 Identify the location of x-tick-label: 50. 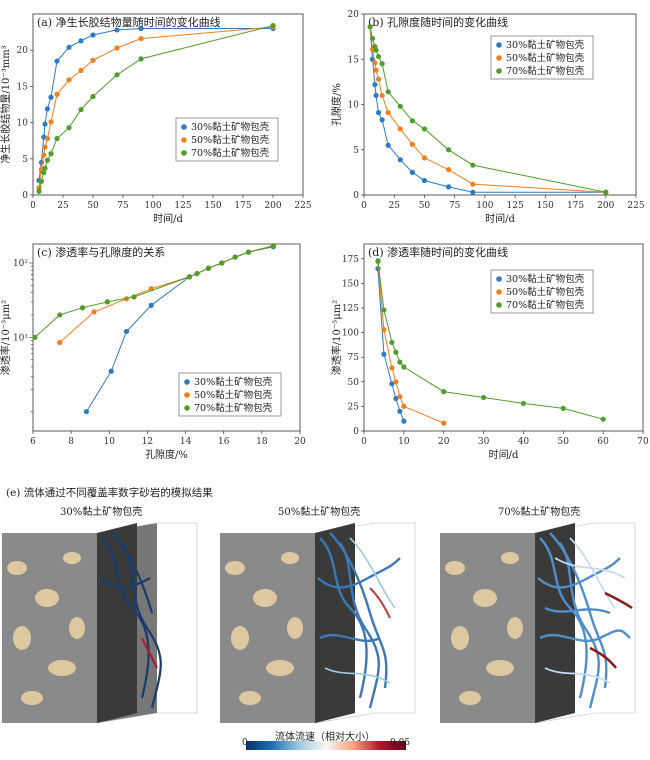
(564, 442).